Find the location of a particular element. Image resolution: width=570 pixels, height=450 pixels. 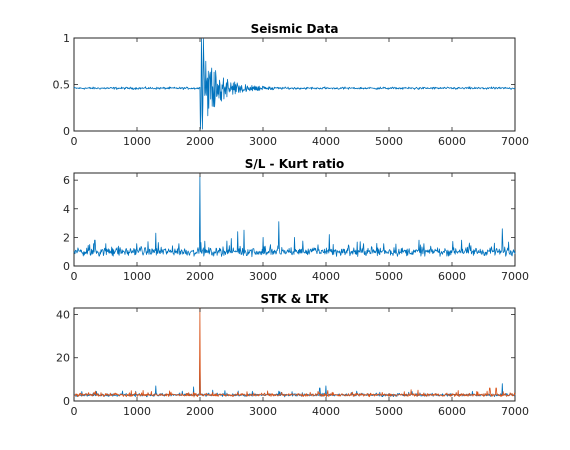

y-tick-label: 20 is located at coordinates (63, 358).